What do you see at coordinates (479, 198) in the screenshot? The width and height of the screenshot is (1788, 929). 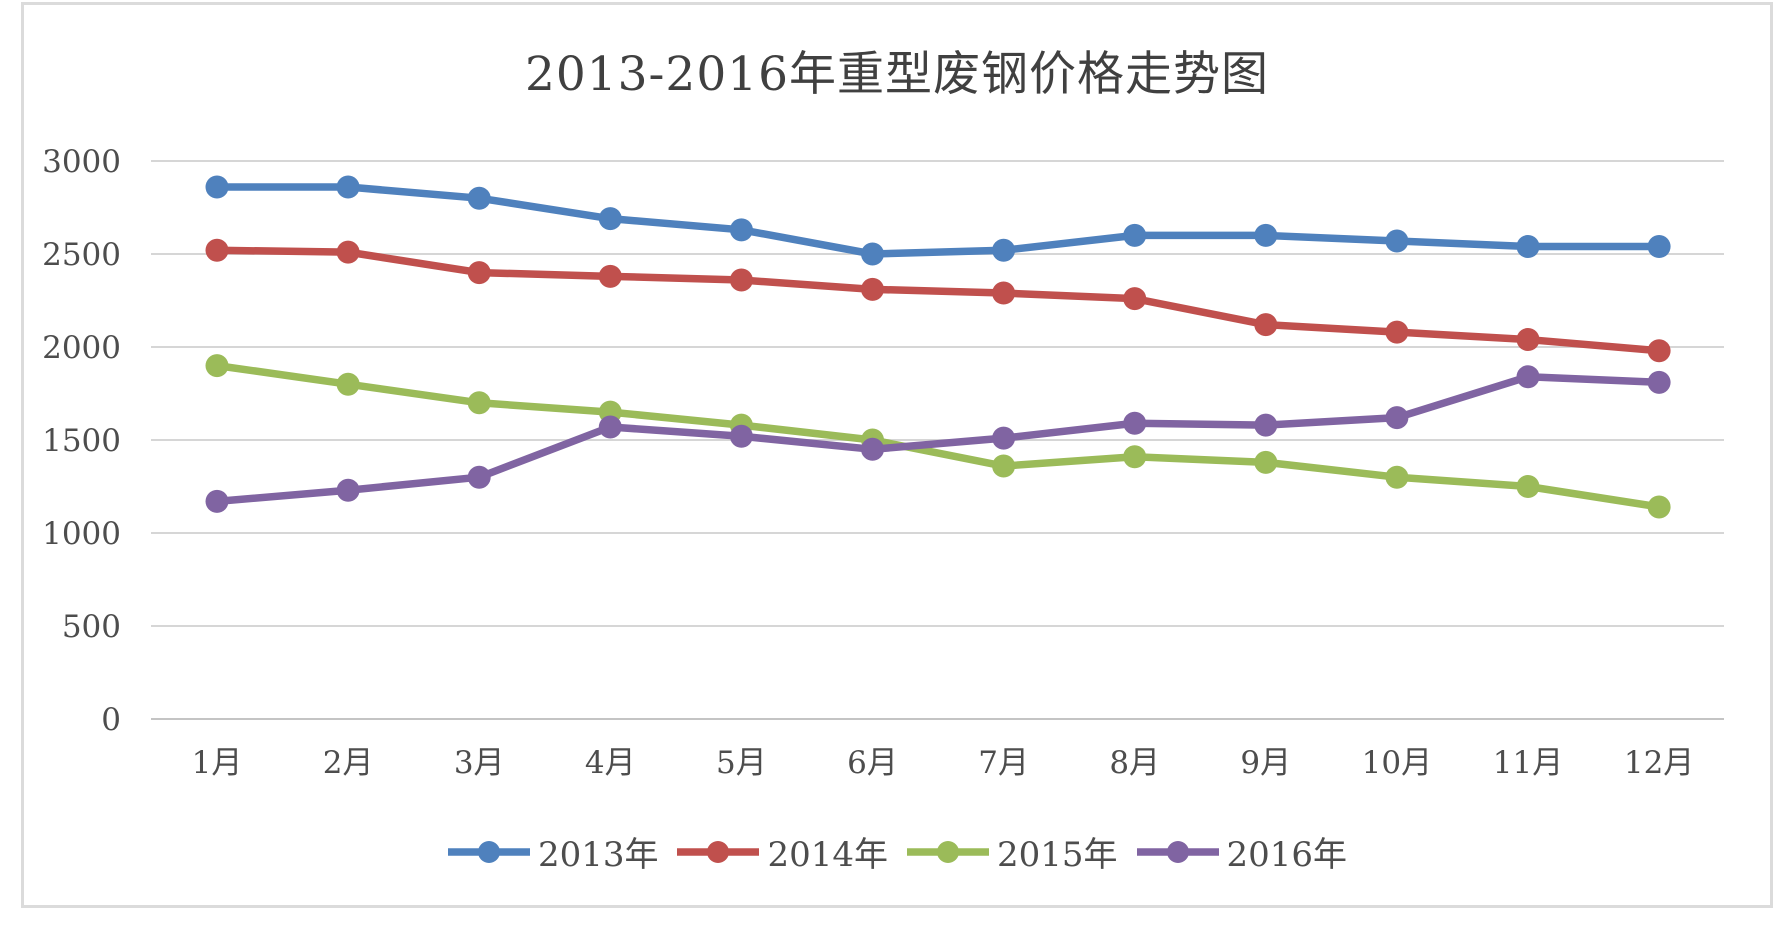 I see `data-point-2013年-3月` at bounding box center [479, 198].